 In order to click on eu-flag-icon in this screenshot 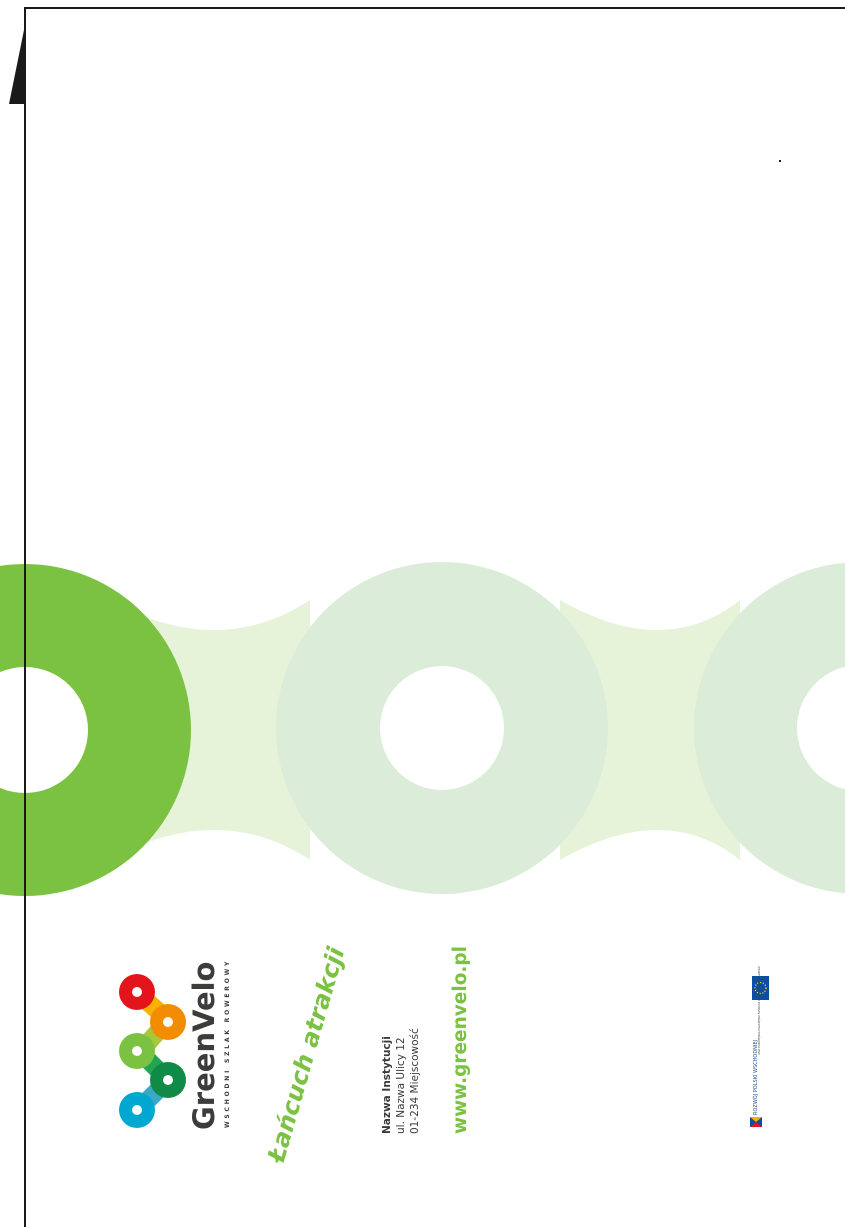, I will do `click(760, 988)`.